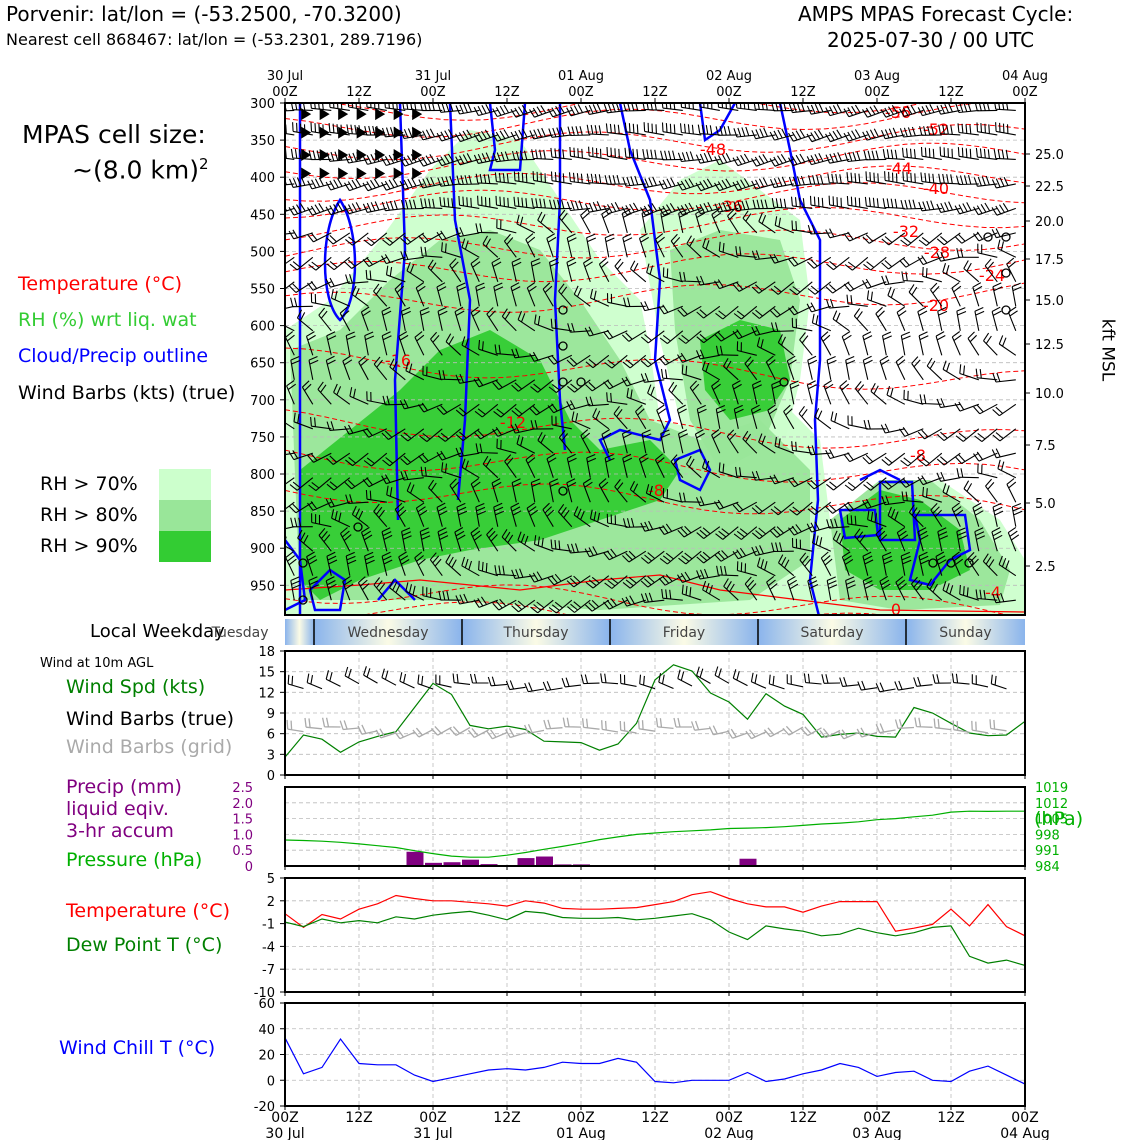  Describe the element at coordinates (89, 546) in the screenshot. I see `rh-legend-90: RH > 90%` at that location.